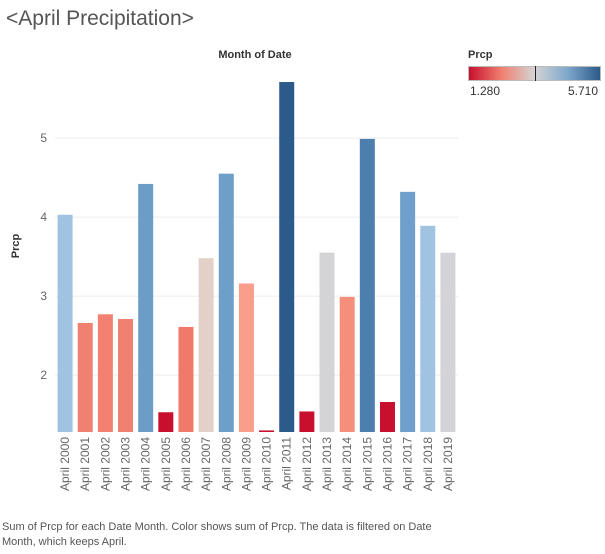 This screenshot has height=554, width=605. Describe the element at coordinates (105, 373) in the screenshot. I see `bar-april-2002` at that location.